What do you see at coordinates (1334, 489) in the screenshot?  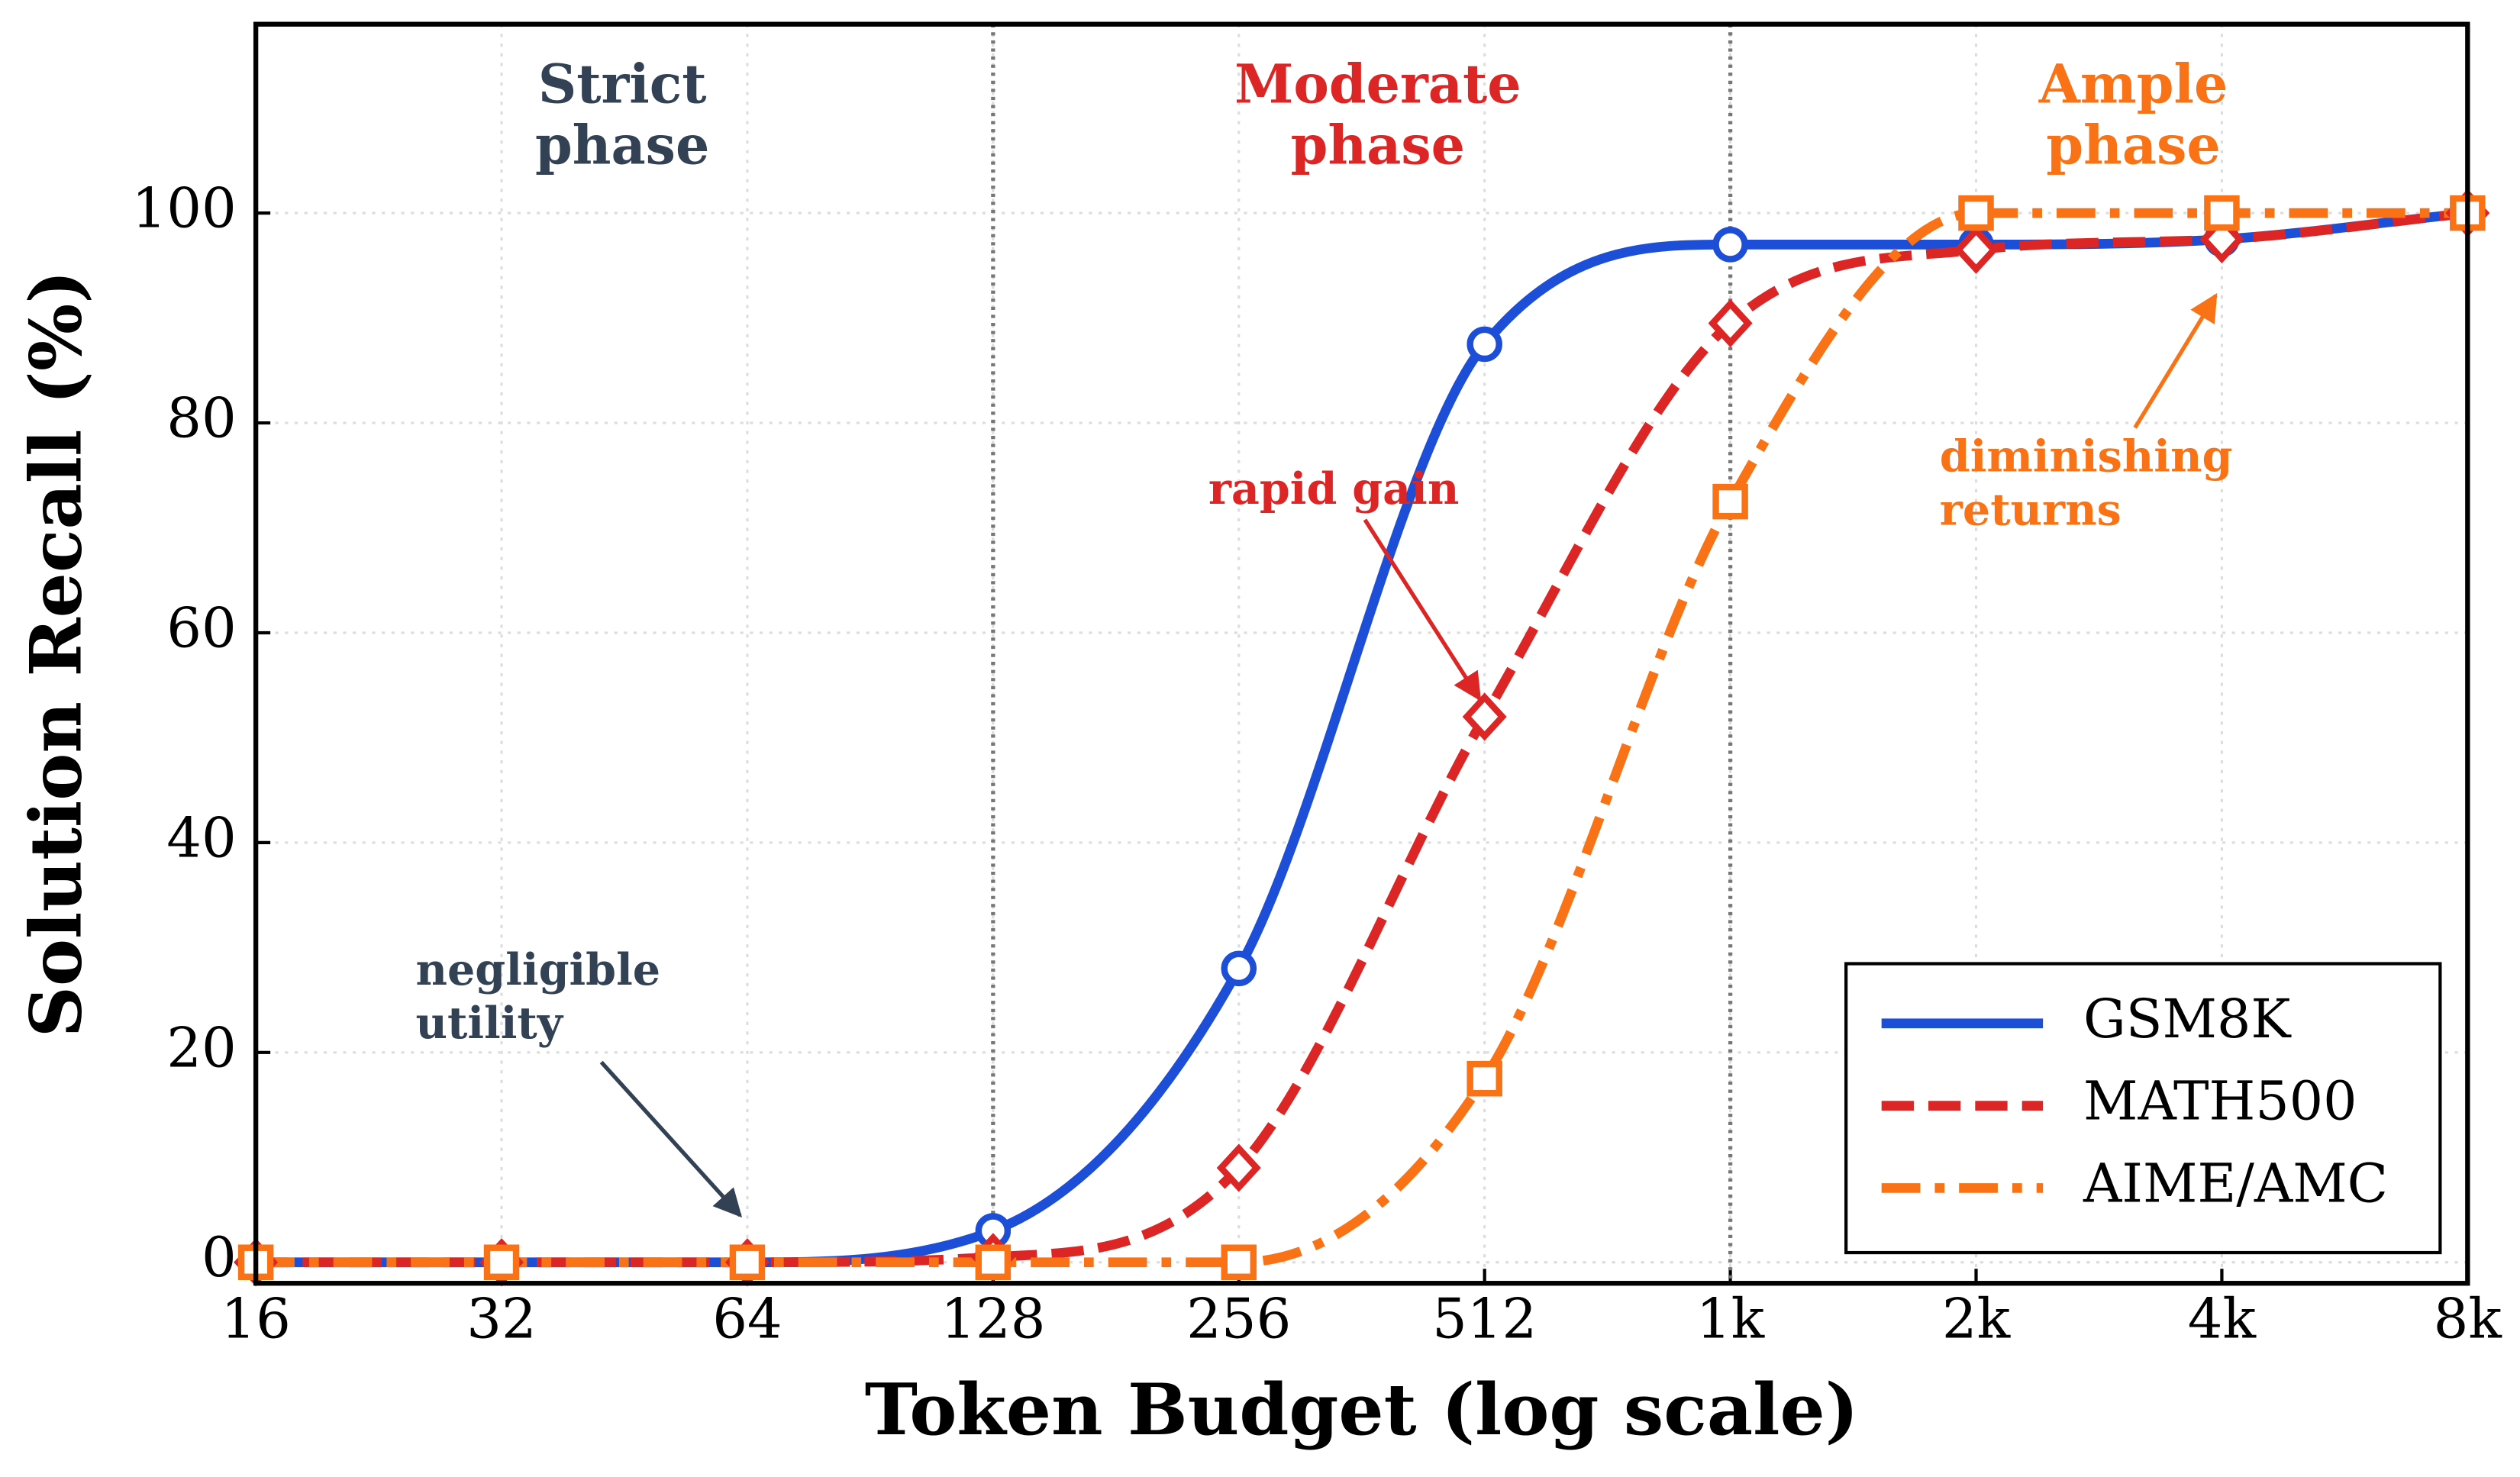 I see `annotation-text: rapid gain` at bounding box center [1334, 489].